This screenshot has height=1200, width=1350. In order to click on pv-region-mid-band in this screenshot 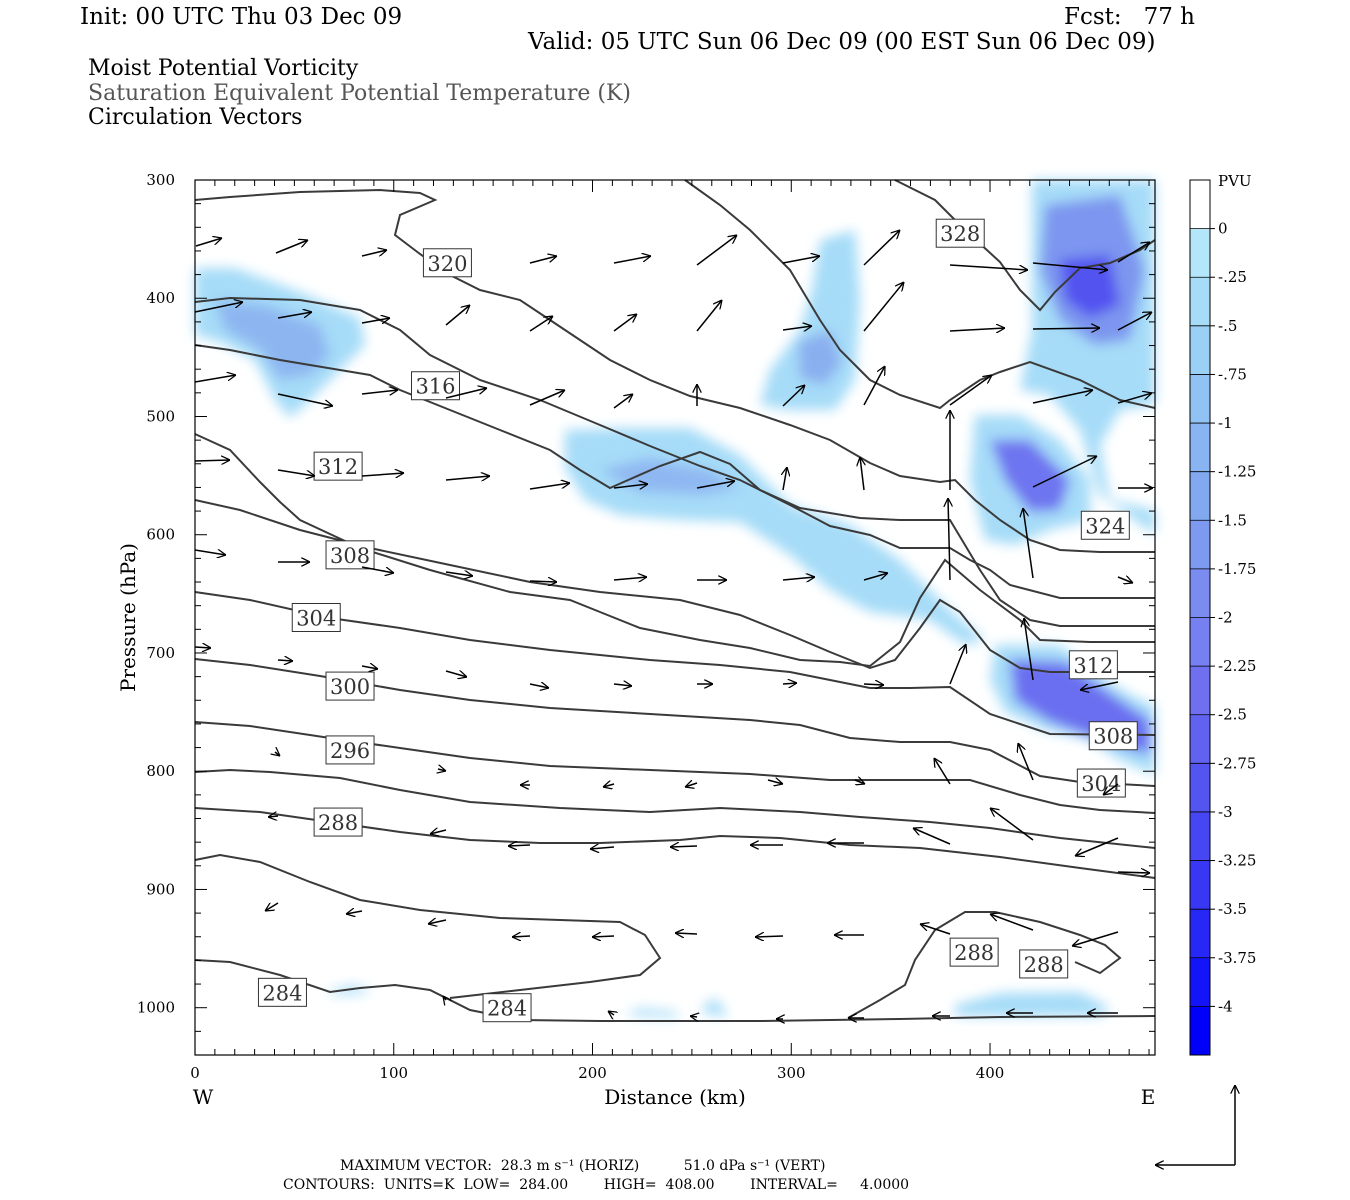, I will do `click(775, 536)`.